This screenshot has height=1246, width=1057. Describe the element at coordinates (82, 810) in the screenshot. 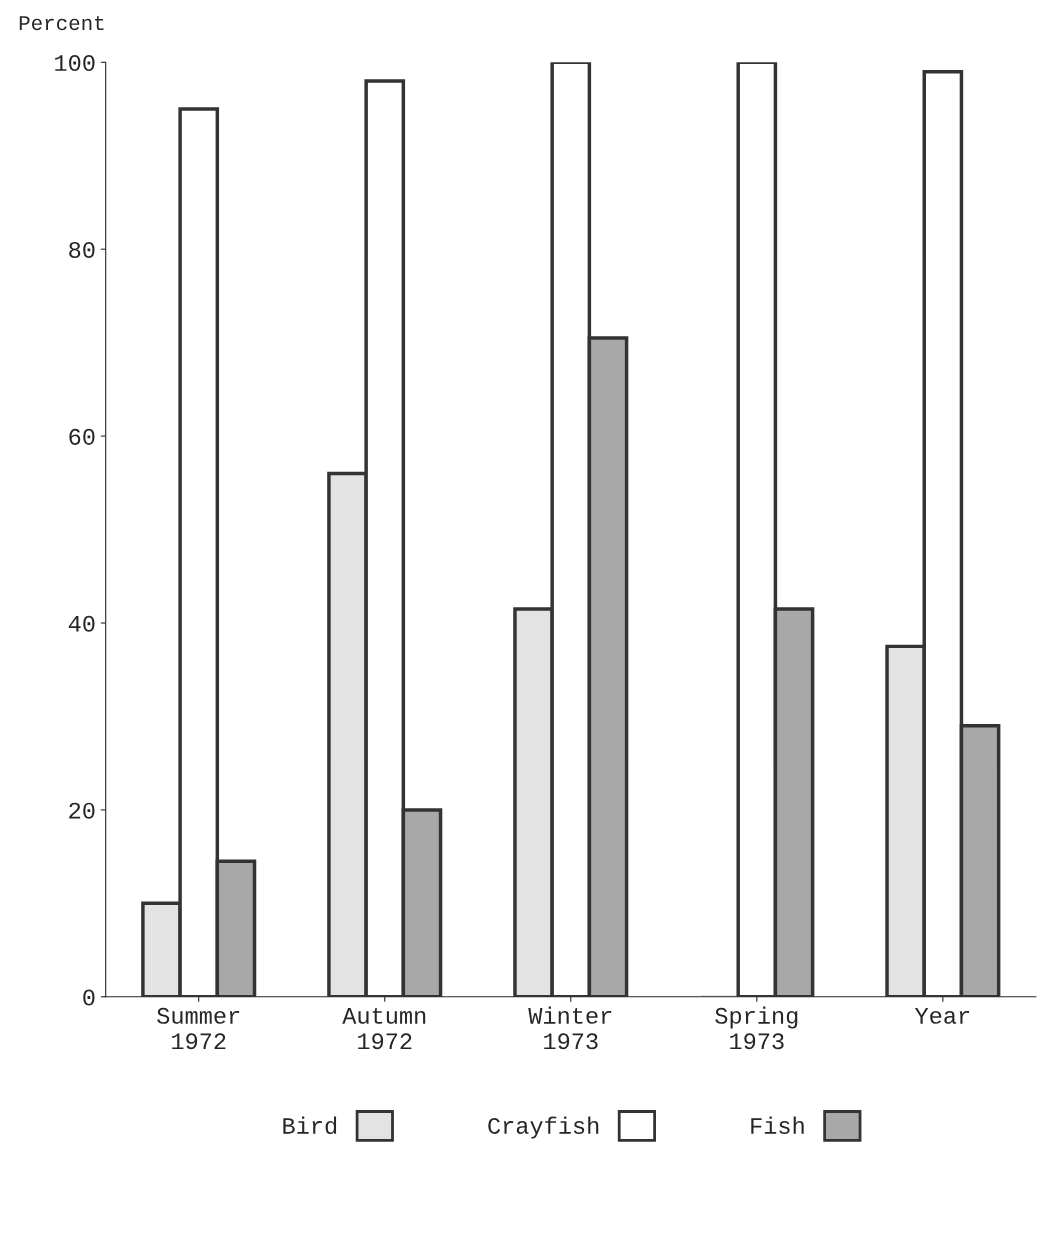

I see `y-tick-label: 20` at that location.